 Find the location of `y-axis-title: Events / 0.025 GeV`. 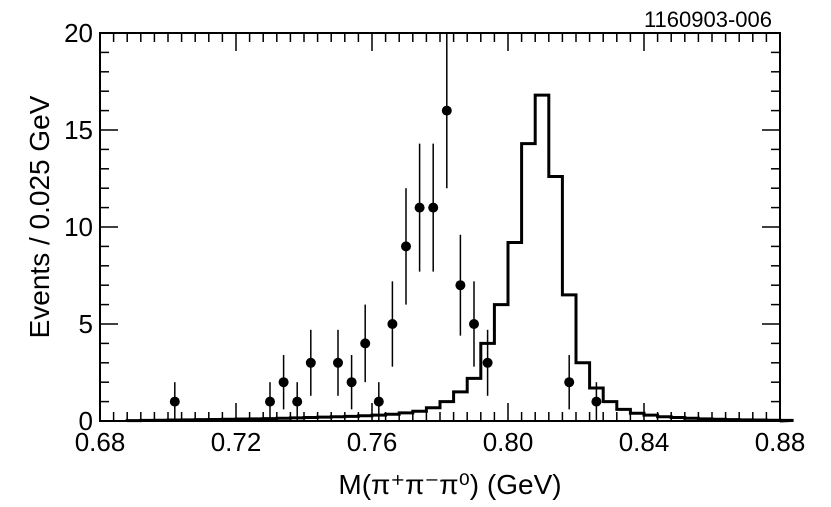

y-axis-title: Events / 0.025 GeV is located at coordinates (39, 216).